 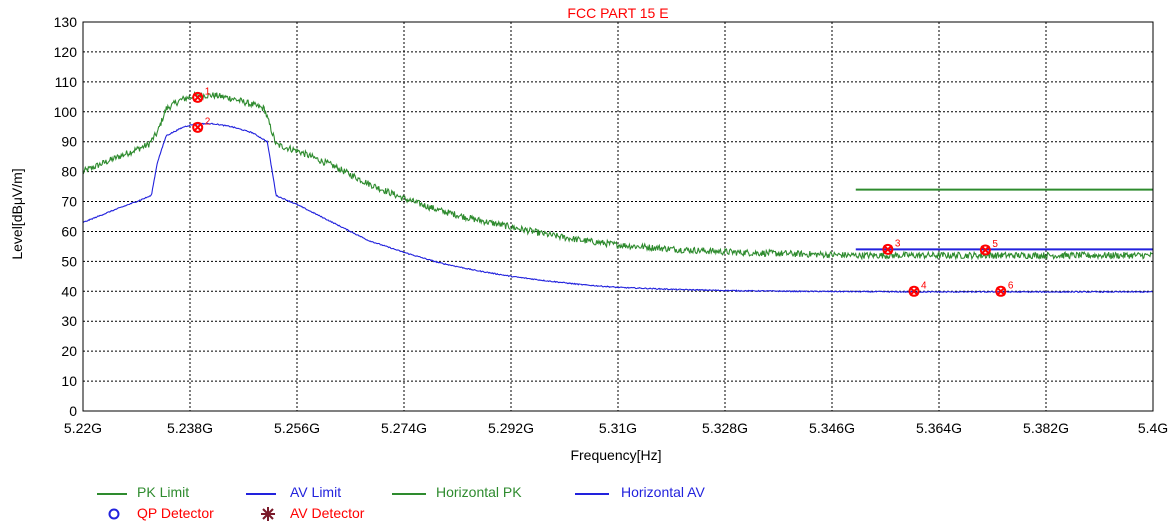 What do you see at coordinates (66, 22) in the screenshot?
I see `y-tick-label: 130` at bounding box center [66, 22].